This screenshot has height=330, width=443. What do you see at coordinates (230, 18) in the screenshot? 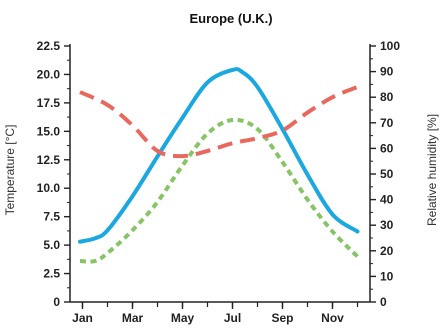
I see `chart-title: Europe (U.K.)` at bounding box center [230, 18].